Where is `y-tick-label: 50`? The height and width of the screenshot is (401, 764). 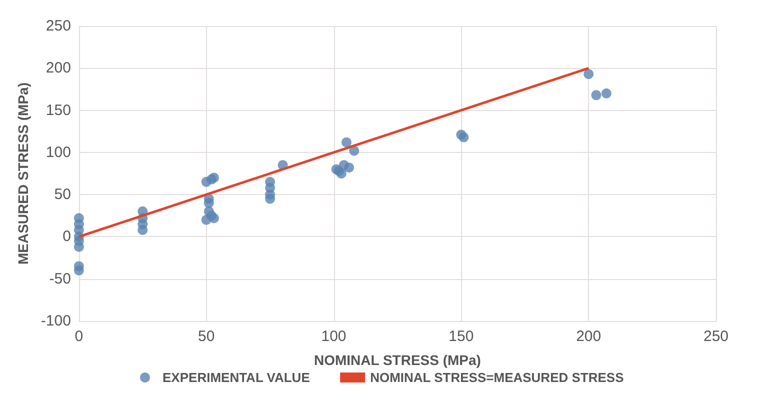 y-tick-label: 50 is located at coordinates (62, 195).